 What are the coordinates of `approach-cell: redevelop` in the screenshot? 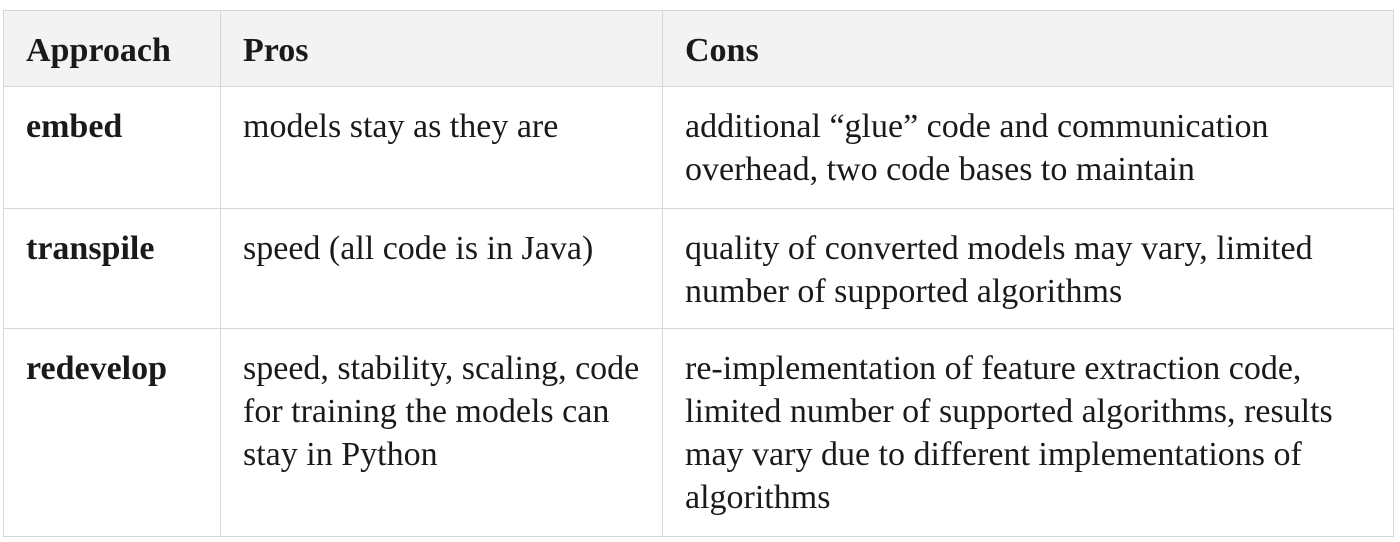 It's located at (112, 432).